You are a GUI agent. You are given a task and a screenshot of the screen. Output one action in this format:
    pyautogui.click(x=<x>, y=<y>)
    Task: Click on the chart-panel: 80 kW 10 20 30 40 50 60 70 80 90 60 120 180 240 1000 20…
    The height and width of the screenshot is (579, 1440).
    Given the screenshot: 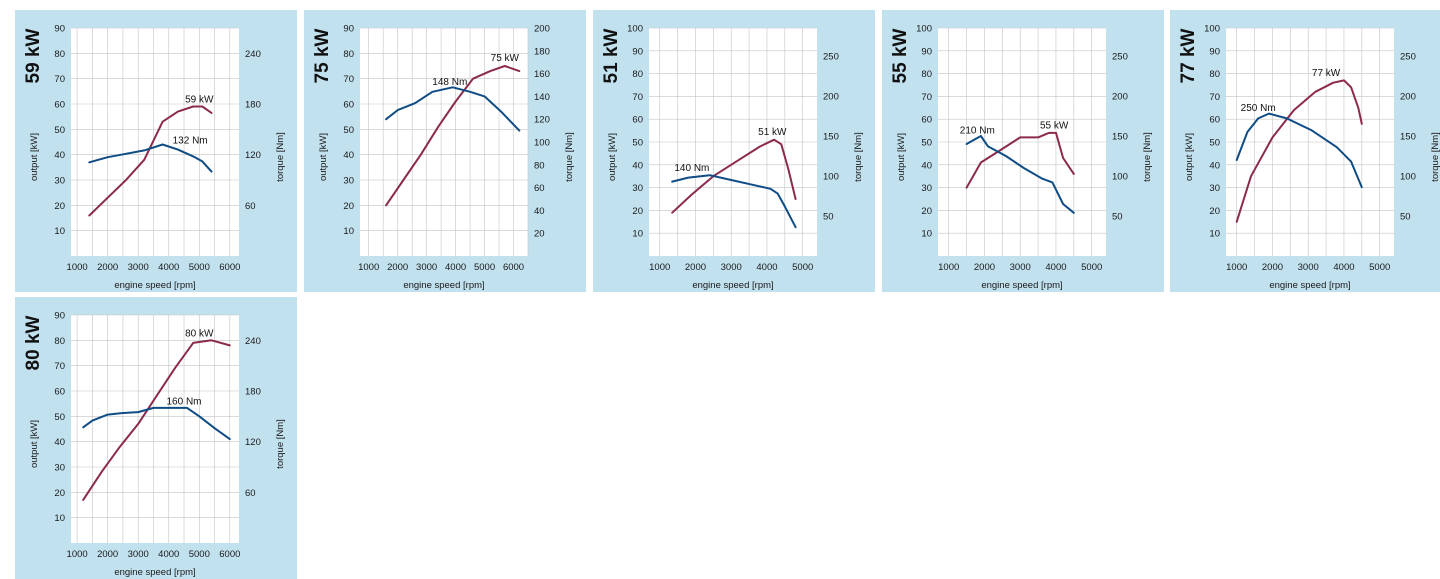 What is the action you would take?
    pyautogui.click(x=156, y=438)
    